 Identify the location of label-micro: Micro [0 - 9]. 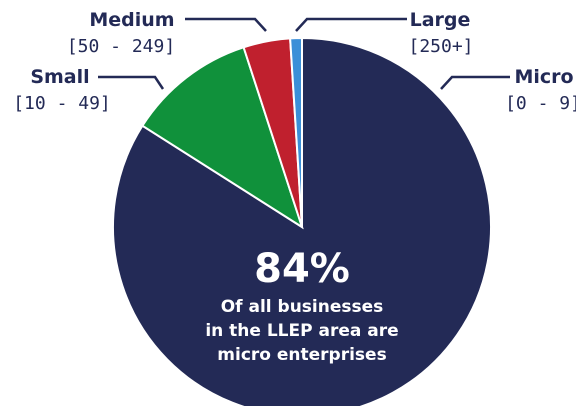
(508, 90).